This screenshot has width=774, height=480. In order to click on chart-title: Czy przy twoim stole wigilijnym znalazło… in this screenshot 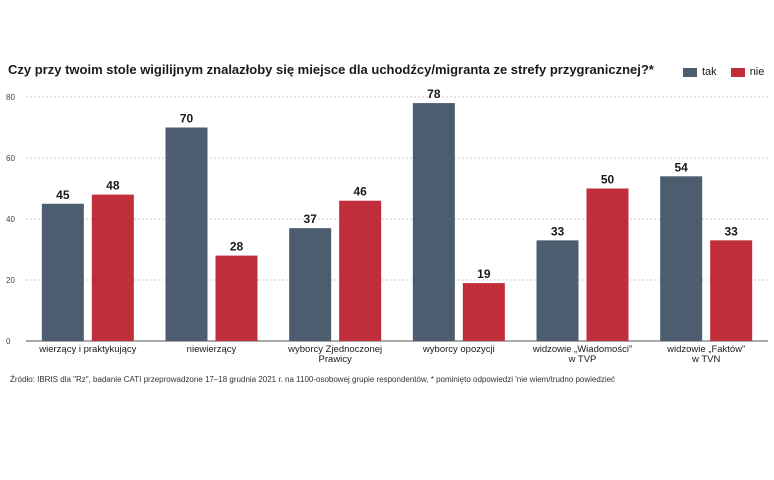, I will do `click(331, 69)`.